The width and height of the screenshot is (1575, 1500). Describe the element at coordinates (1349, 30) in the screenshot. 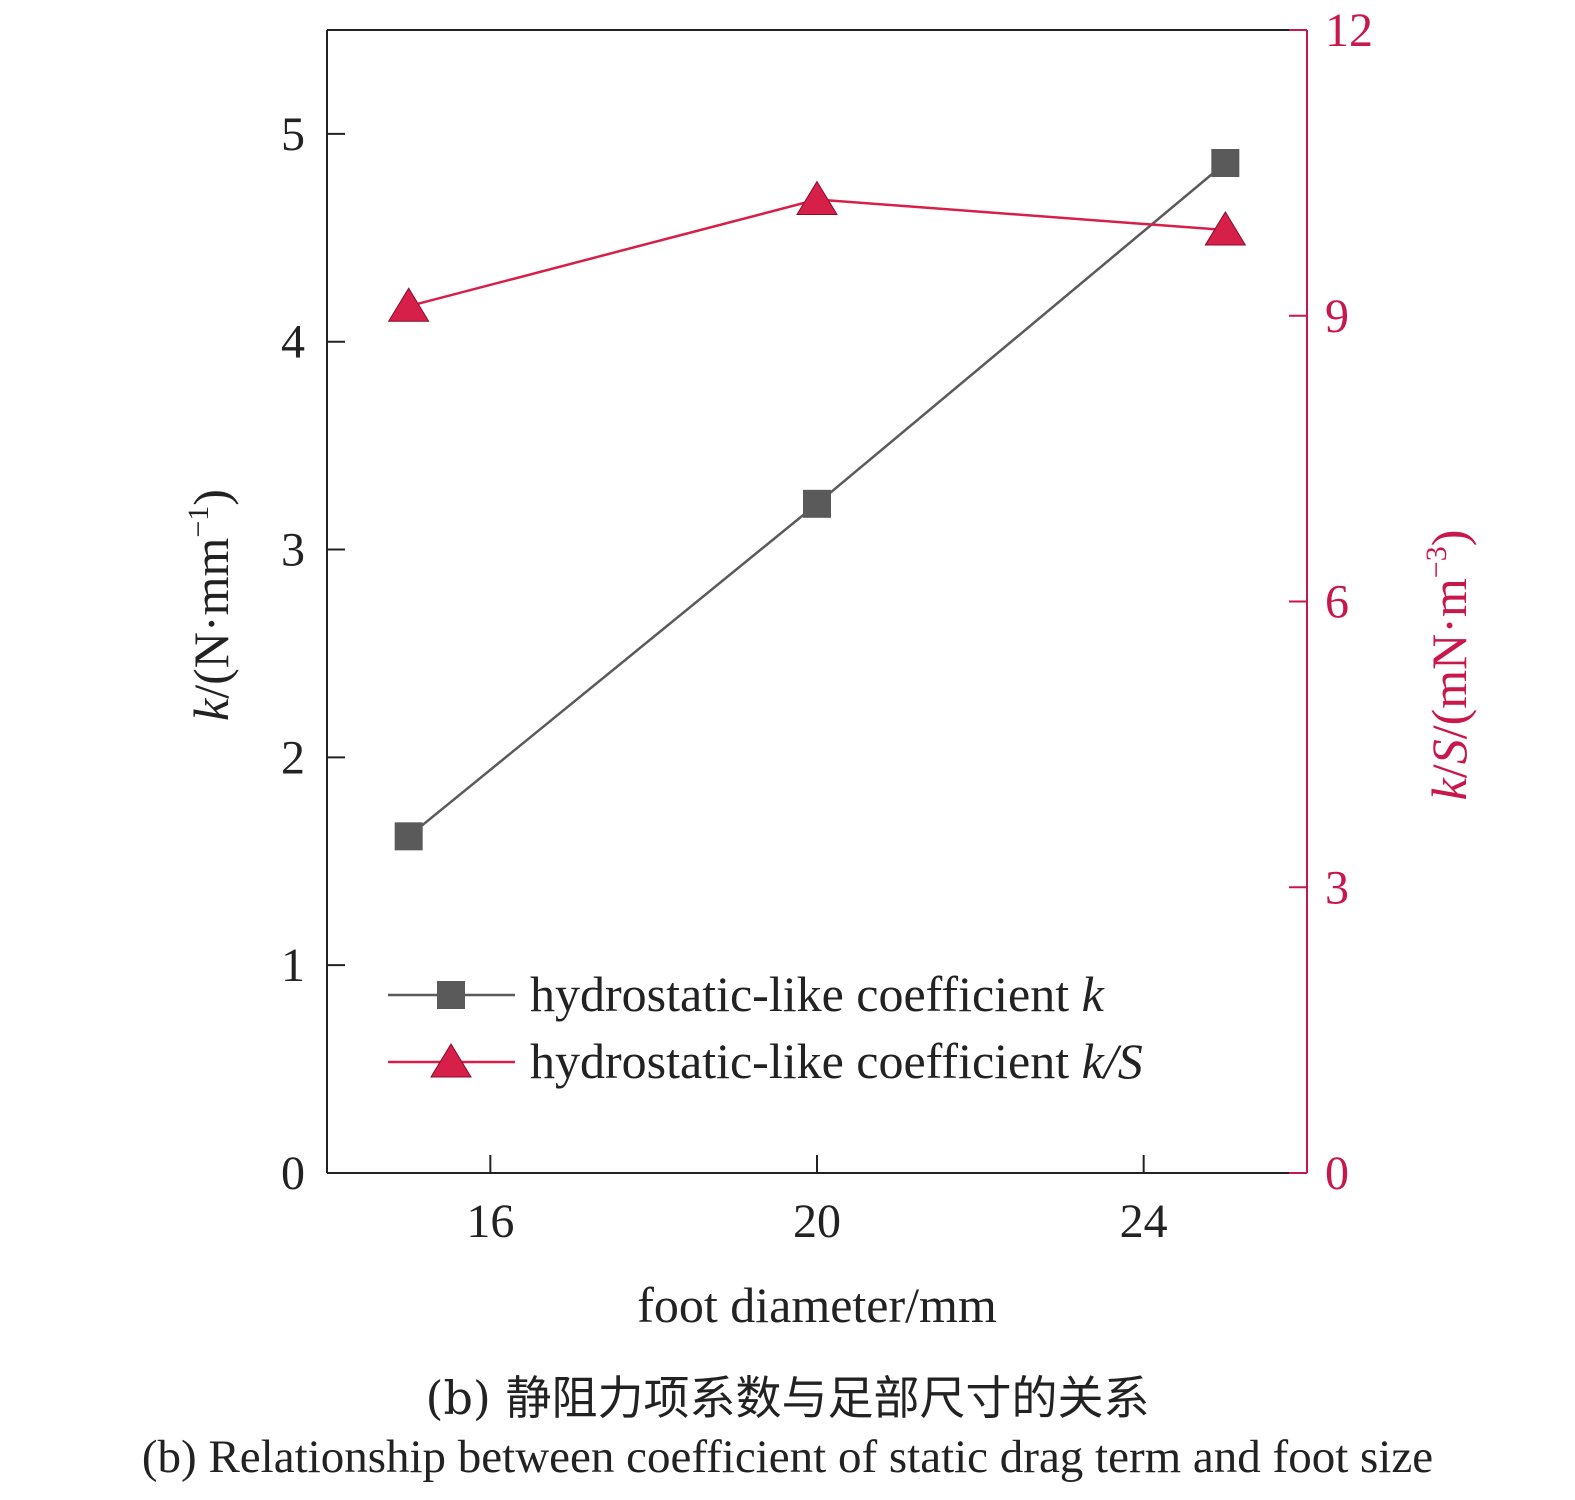

I see `right-y-tick-label: 12` at that location.